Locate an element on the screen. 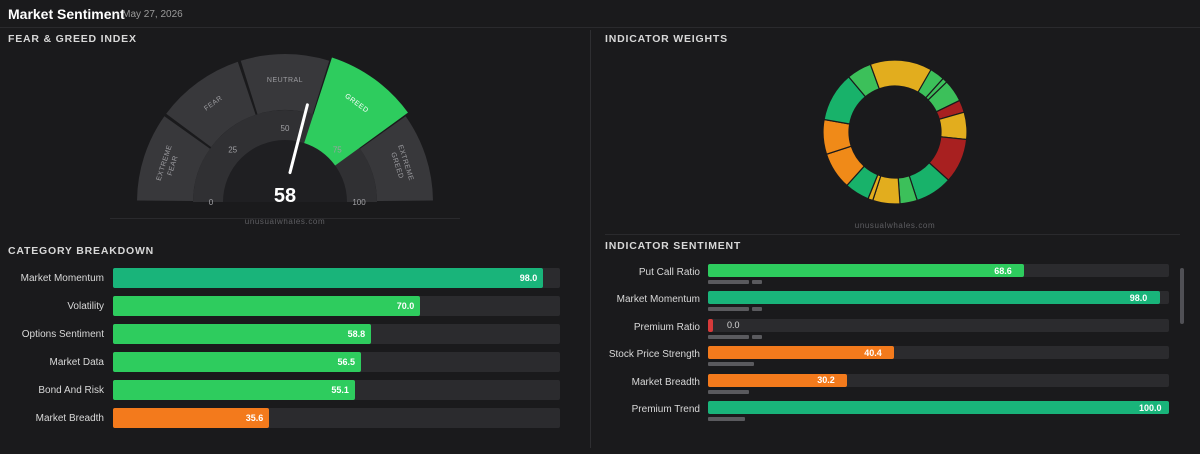 The width and height of the screenshot is (1200, 454). gauge-tick-label: 100 is located at coordinates (359, 202).